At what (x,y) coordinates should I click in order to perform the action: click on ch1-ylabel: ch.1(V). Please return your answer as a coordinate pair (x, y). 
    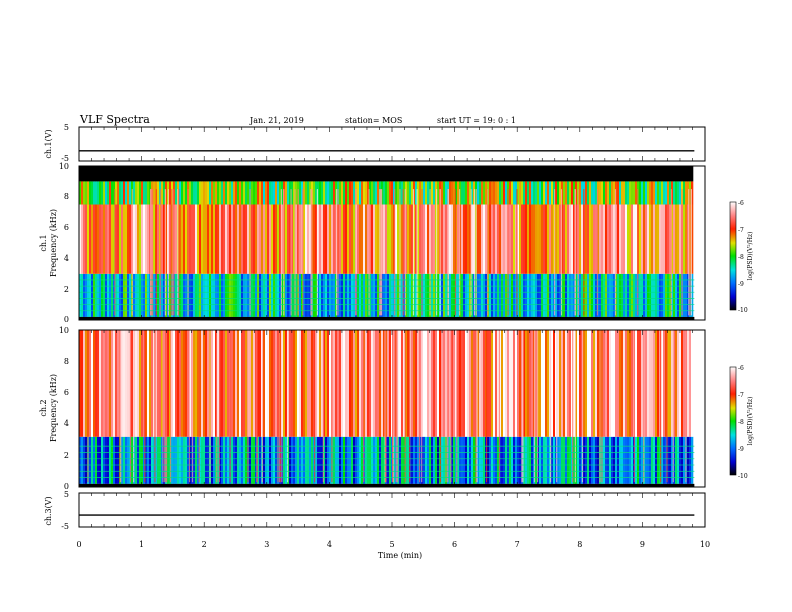
    Looking at the image, I should click on (48, 143).